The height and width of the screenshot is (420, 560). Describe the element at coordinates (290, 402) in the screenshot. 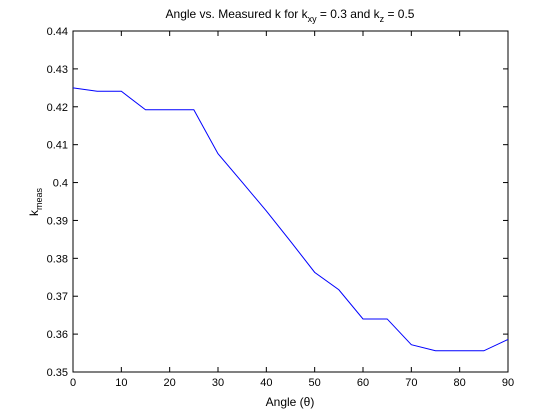

I see `x-axis-label: Angle (θ)` at that location.